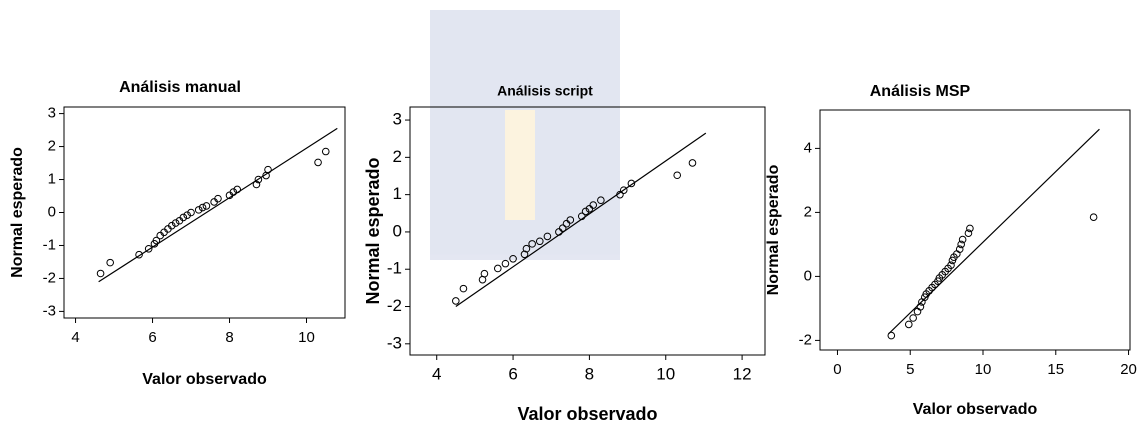 This screenshot has width=1141, height=432. I want to click on watermark-shield, so click(525, 135).